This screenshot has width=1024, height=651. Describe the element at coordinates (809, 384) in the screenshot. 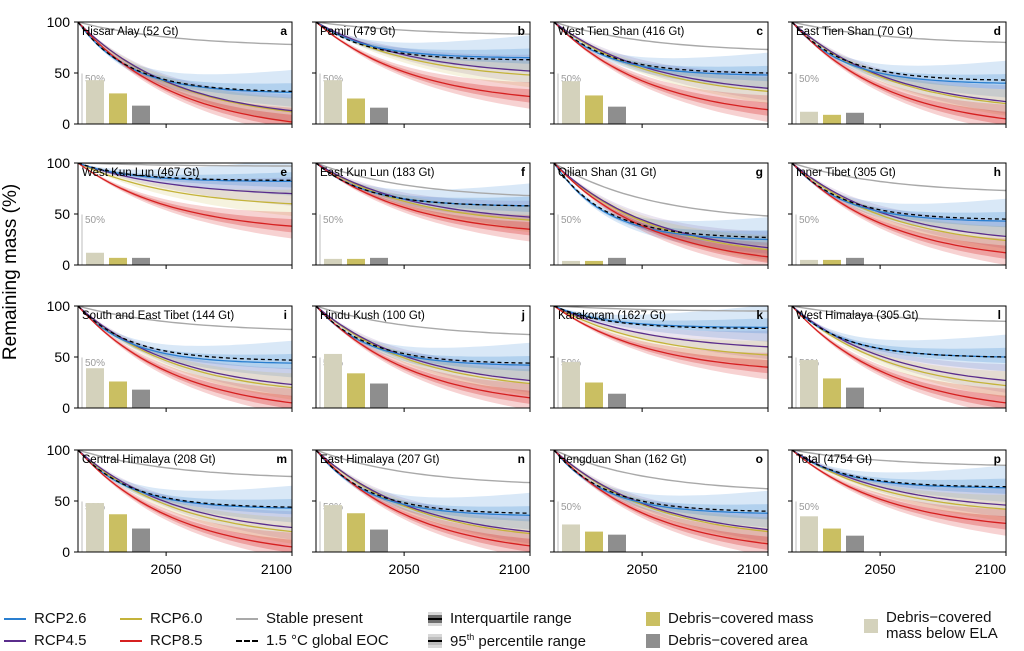

I see `bar-mass-below-ela-l` at that location.